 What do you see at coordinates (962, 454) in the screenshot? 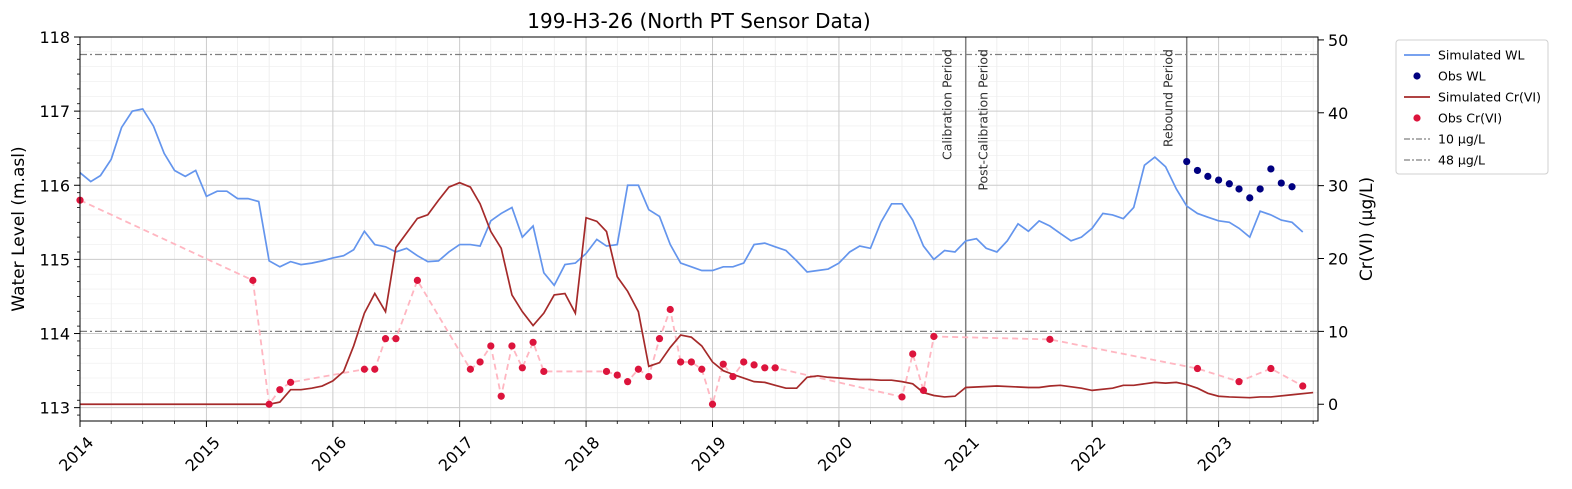
I see `x-tick-label: 2021` at bounding box center [962, 454].